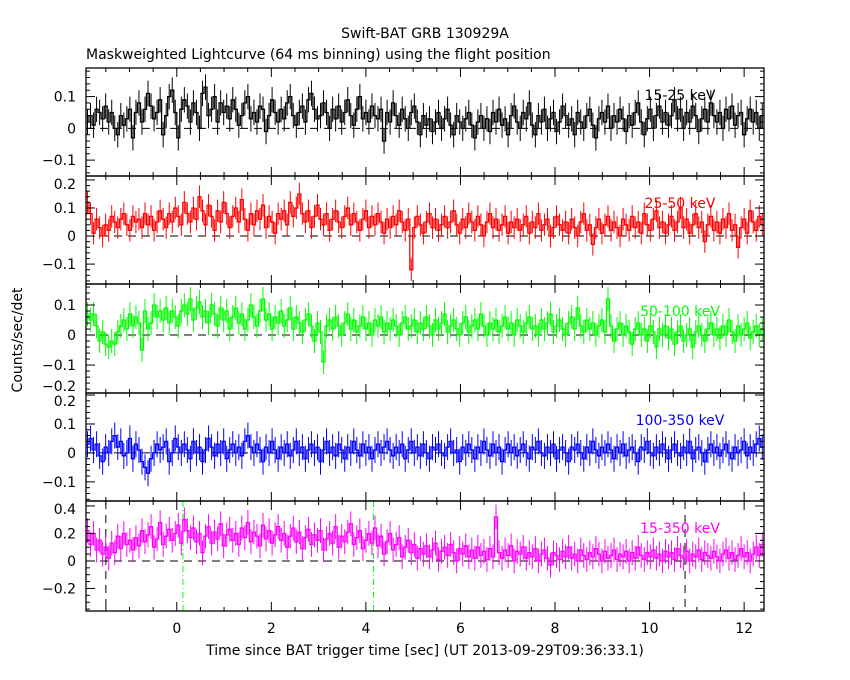  I want to click on panel-frame, so click(425, 556).